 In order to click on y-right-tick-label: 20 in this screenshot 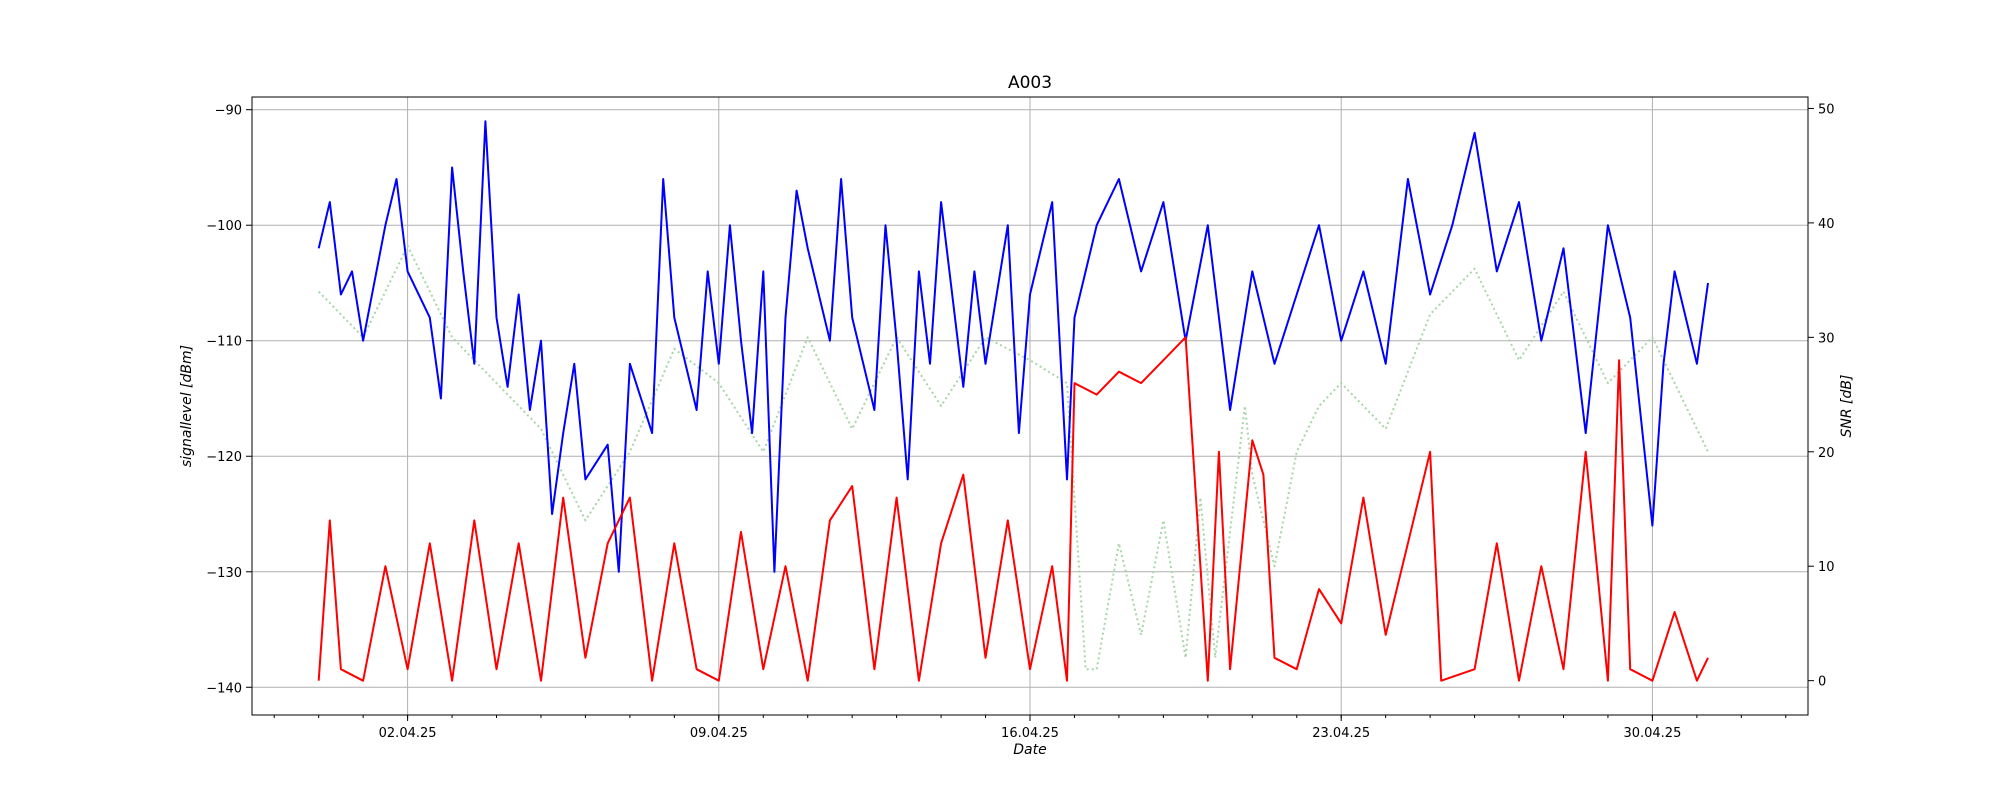, I will do `click(1826, 453)`.